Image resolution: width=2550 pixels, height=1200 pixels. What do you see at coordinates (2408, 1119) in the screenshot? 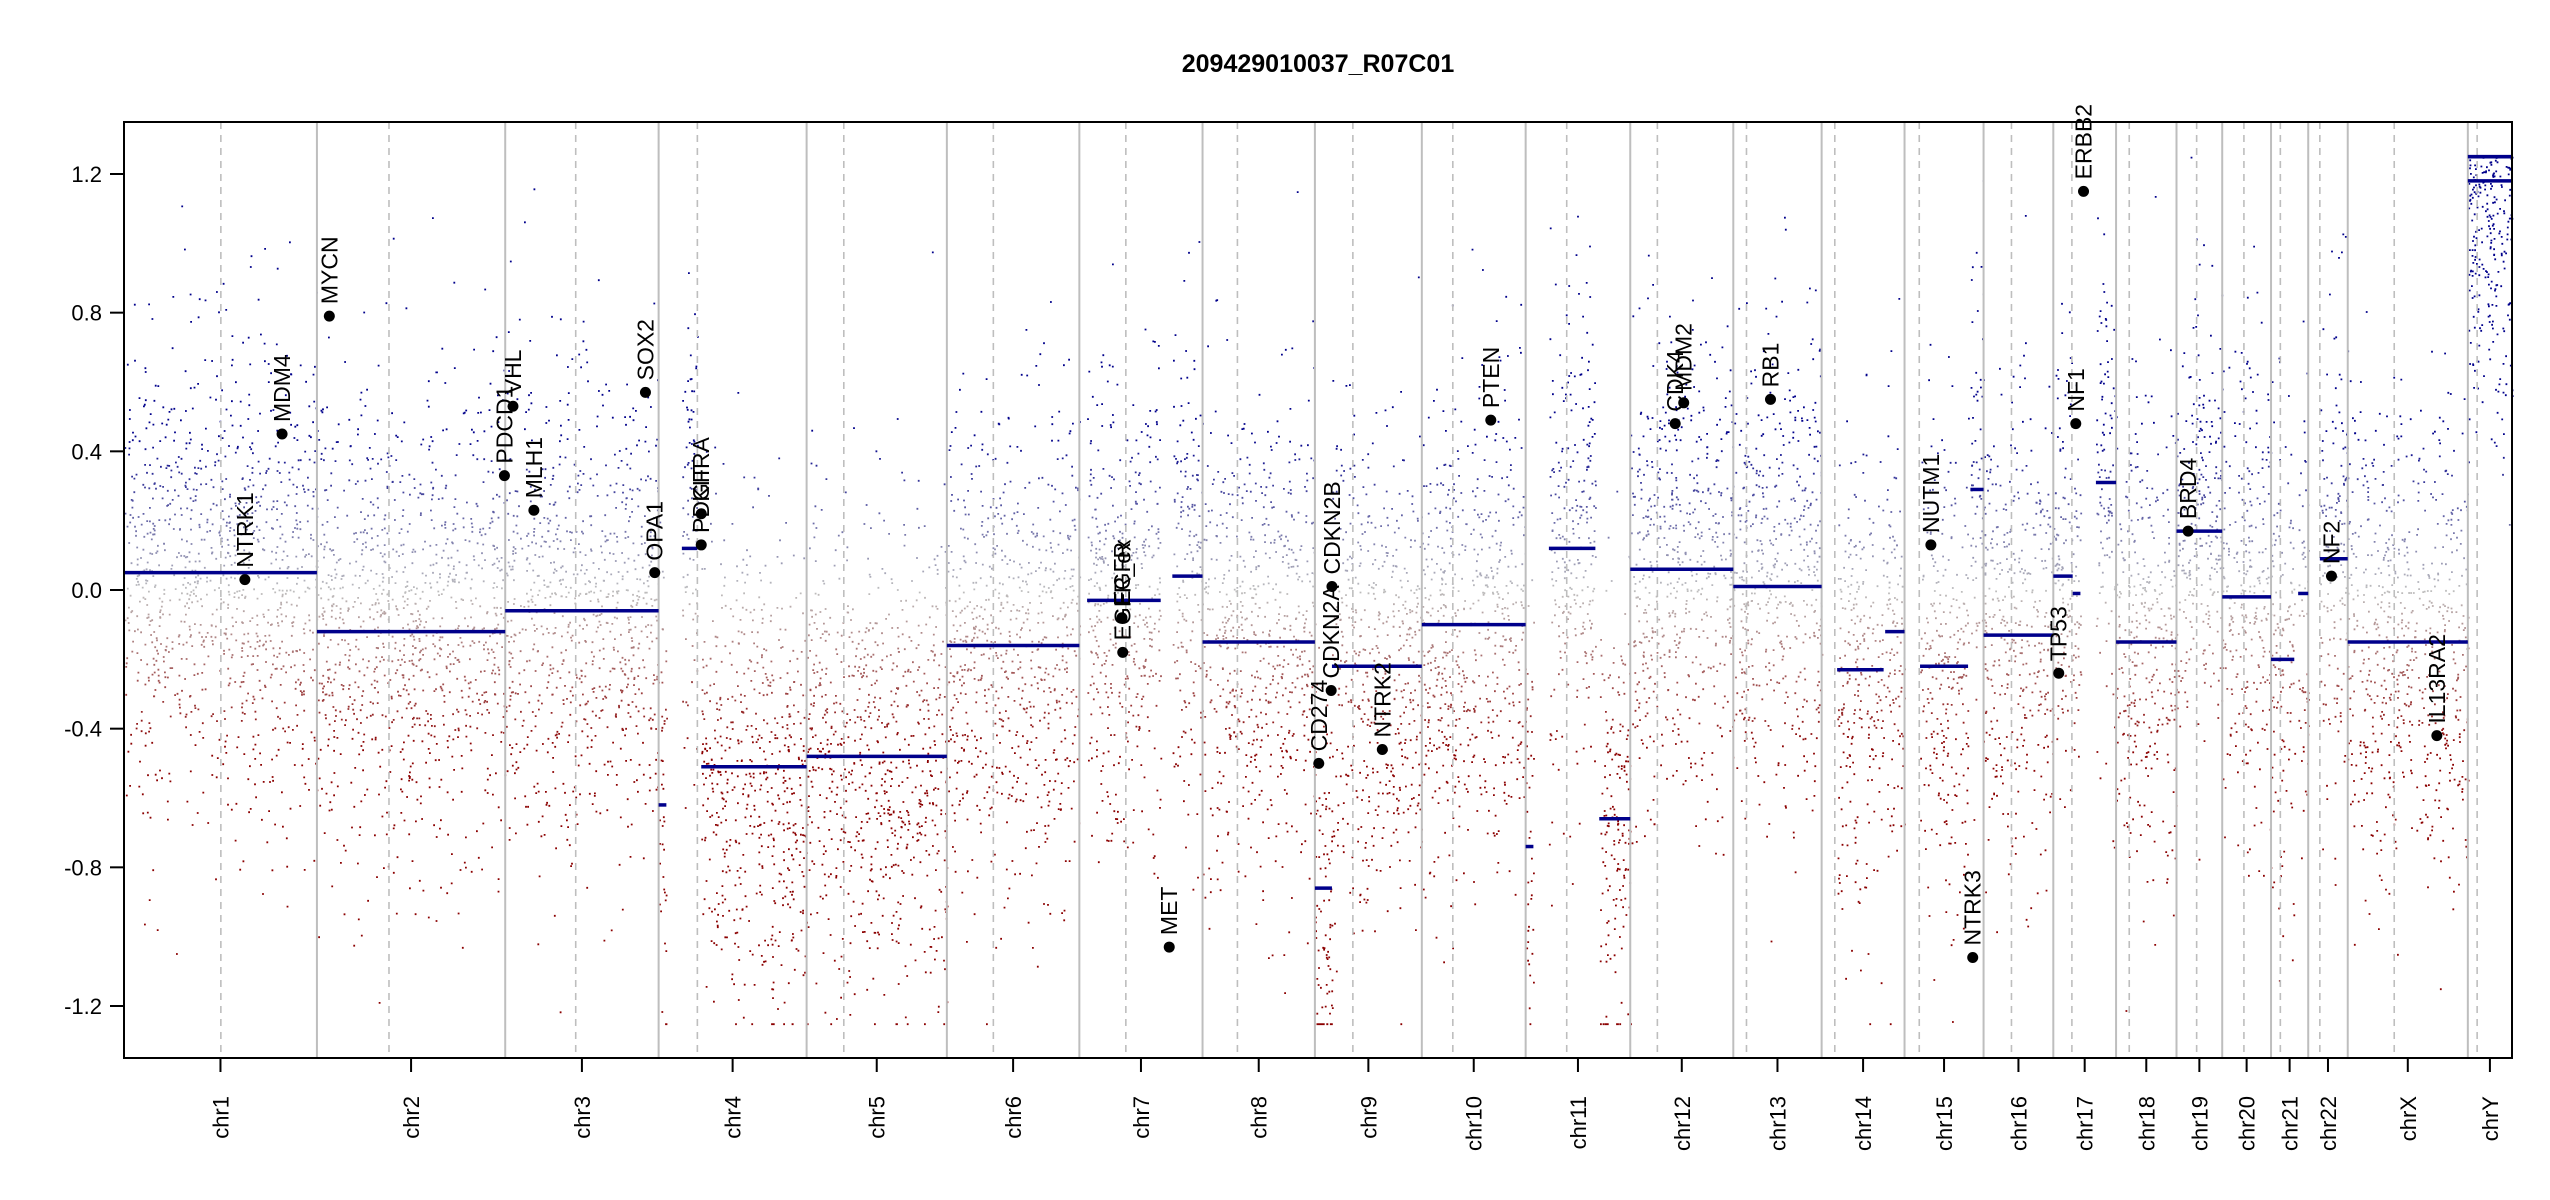
I see `chromosome-label: chrX` at bounding box center [2408, 1119].